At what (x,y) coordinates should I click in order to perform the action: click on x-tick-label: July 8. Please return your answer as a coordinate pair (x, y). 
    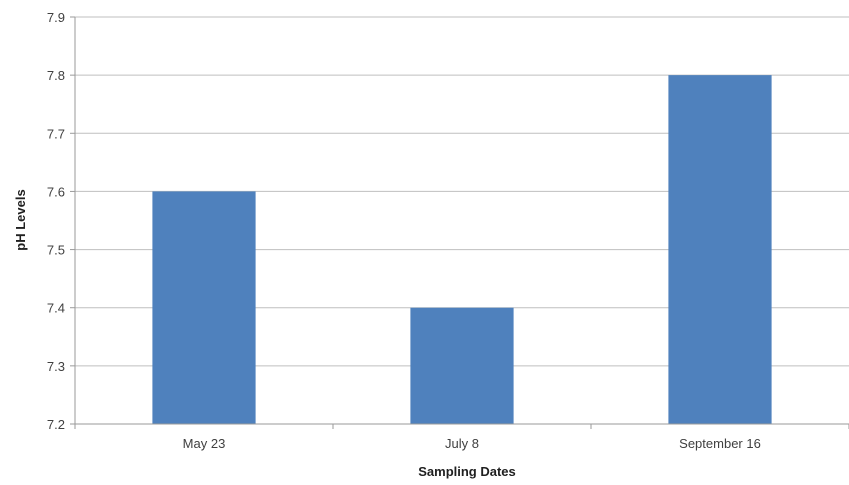
    Looking at the image, I should click on (462, 443).